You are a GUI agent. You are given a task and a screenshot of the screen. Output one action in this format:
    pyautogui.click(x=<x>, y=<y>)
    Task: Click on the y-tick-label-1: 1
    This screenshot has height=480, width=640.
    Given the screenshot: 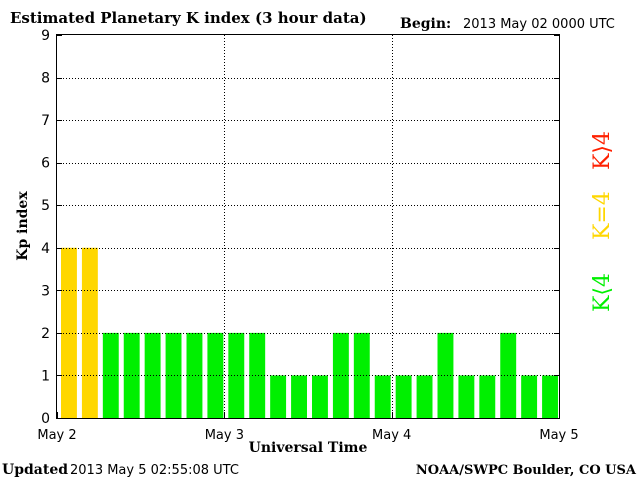 What is the action you would take?
    pyautogui.click(x=45, y=376)
    